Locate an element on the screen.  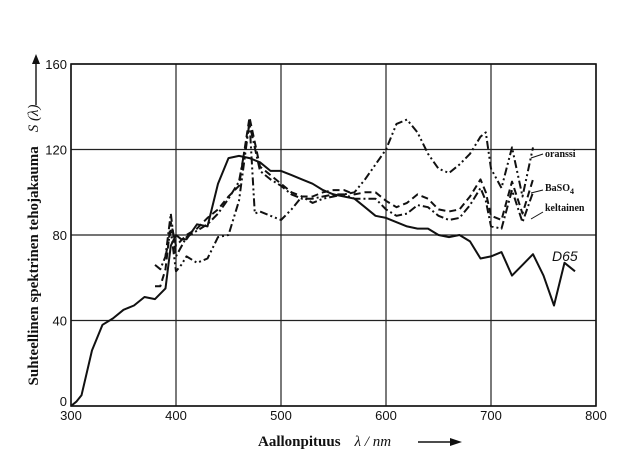
x-tick-label-600: 600 is located at coordinates (386, 415).